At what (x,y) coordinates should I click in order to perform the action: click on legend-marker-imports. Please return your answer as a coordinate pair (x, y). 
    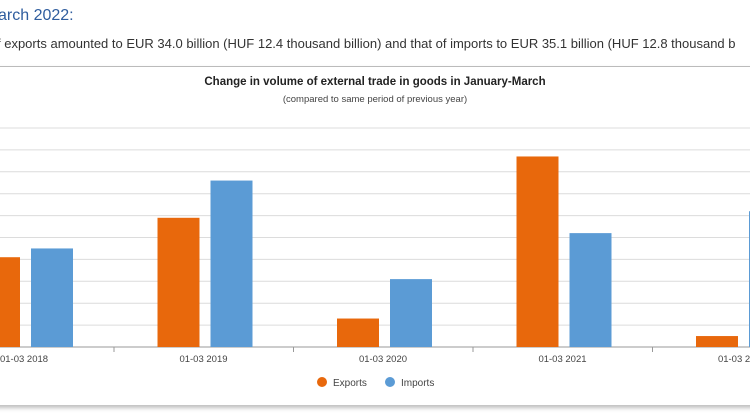
    Looking at the image, I should click on (390, 382).